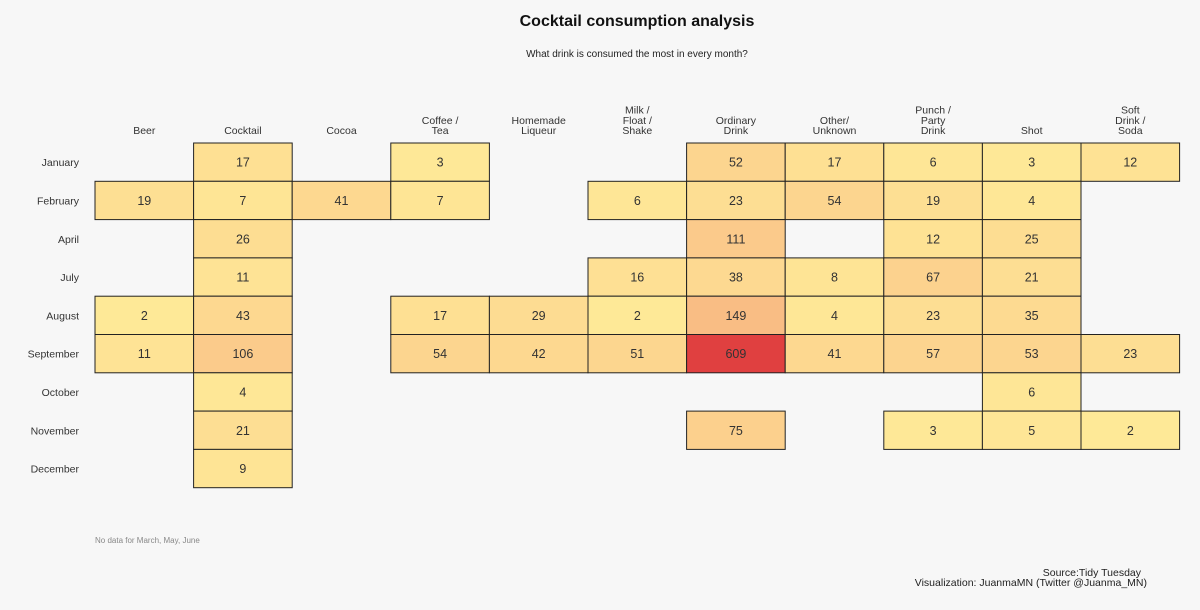 The width and height of the screenshot is (1200, 610). What do you see at coordinates (62, 316) in the screenshot?
I see `row-label: August` at bounding box center [62, 316].